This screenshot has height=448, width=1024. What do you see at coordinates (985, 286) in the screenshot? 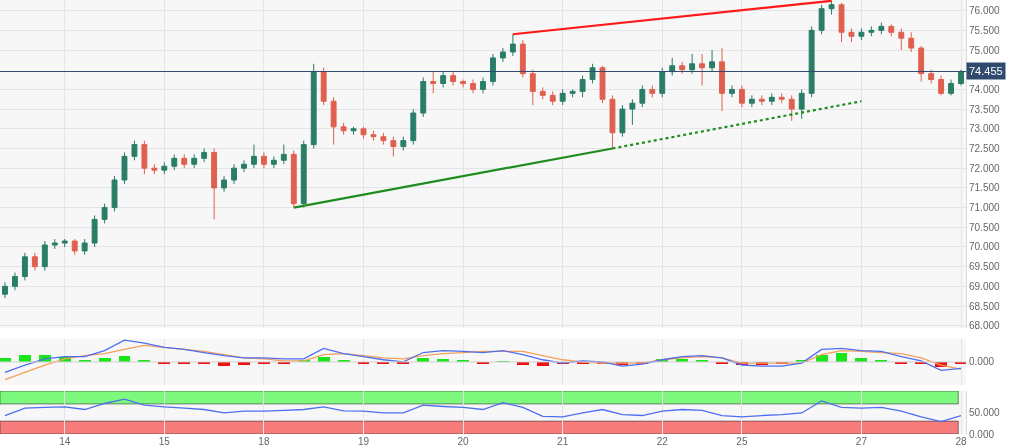
I see `y-tick-label: 69.000` at bounding box center [985, 286].